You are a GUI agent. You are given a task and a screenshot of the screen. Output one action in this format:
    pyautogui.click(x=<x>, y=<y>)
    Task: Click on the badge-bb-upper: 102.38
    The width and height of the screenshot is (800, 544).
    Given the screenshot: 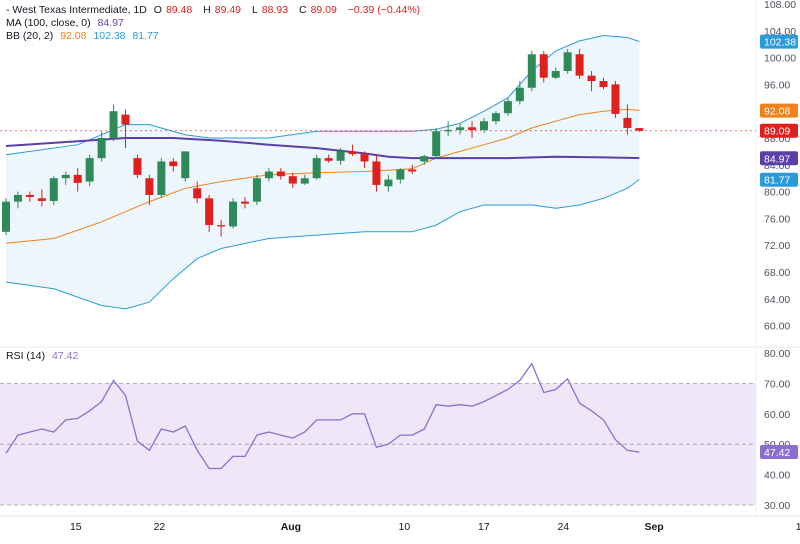 What is the action you would take?
    pyautogui.click(x=780, y=43)
    